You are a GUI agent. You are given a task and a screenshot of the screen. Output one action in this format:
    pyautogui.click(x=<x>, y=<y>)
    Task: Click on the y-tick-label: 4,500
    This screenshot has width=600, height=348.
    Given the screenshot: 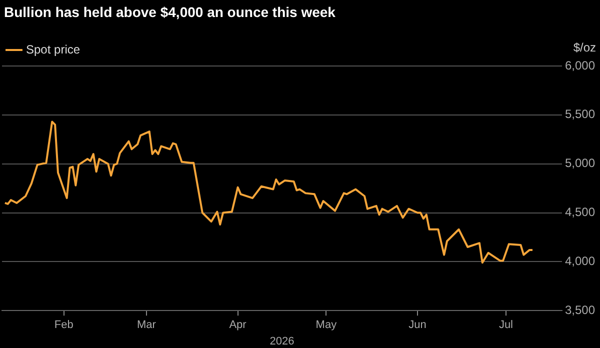 What is the action you would take?
    pyautogui.click(x=580, y=212)
    